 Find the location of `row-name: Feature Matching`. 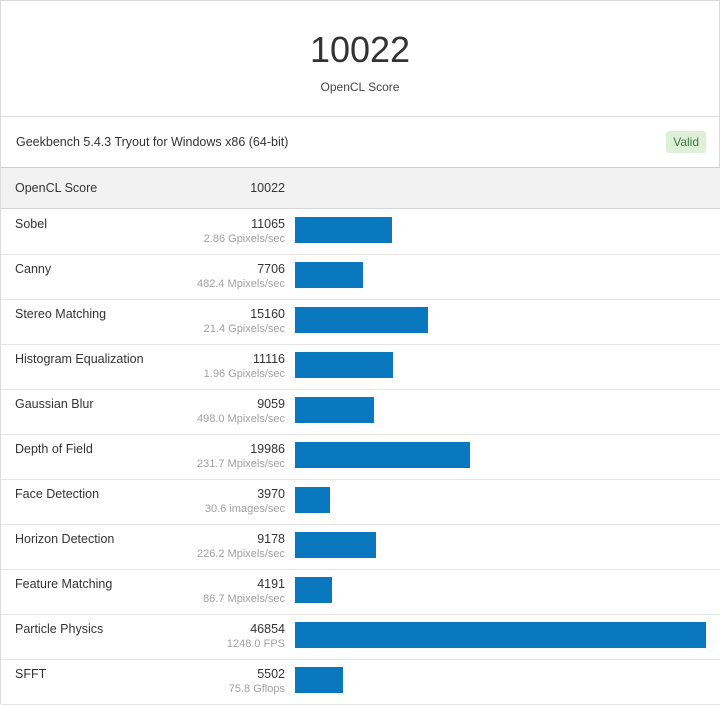

row-name: Feature Matching is located at coordinates (64, 584).